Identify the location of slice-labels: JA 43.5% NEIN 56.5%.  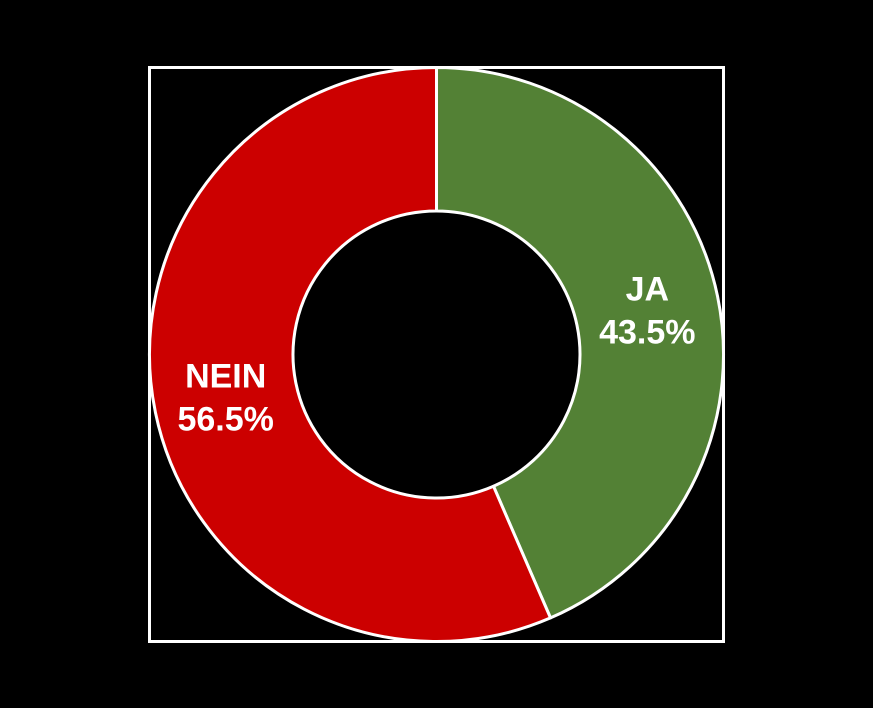
(436, 354).